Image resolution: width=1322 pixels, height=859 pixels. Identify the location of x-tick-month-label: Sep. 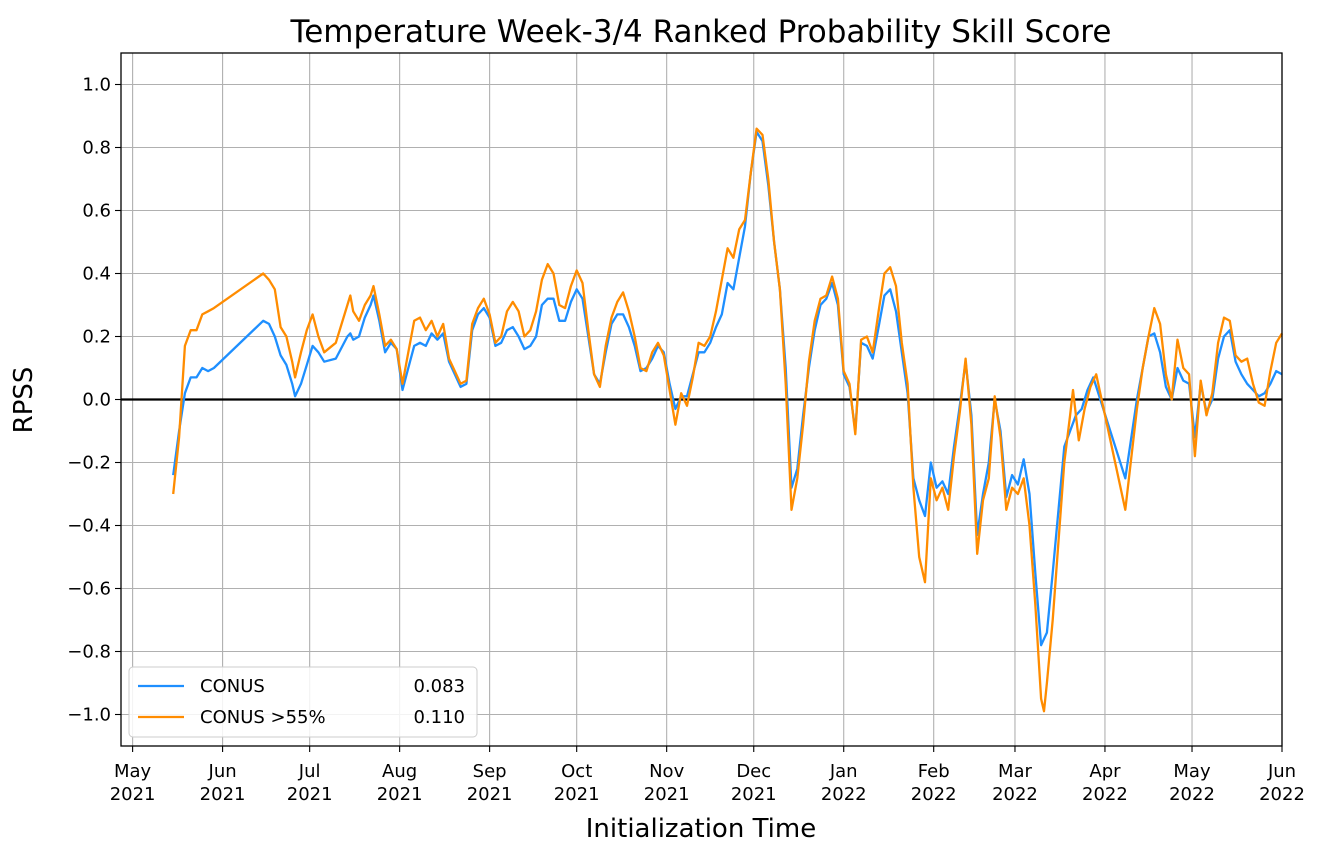
(490, 771).